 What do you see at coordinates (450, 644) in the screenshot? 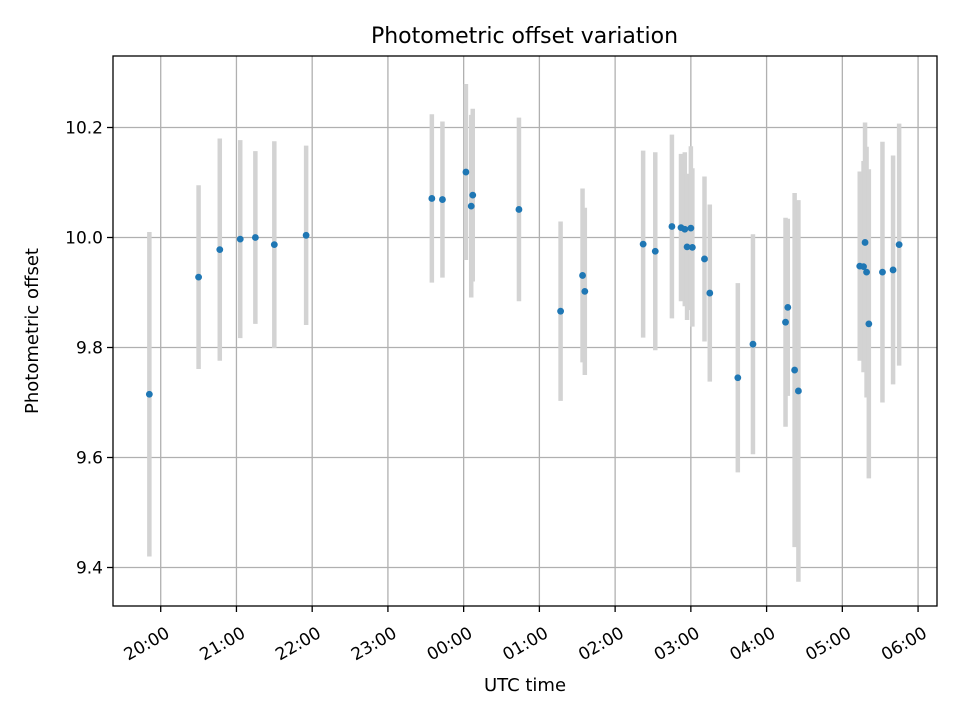
I see `x-tick-label: 00:00` at bounding box center [450, 644].